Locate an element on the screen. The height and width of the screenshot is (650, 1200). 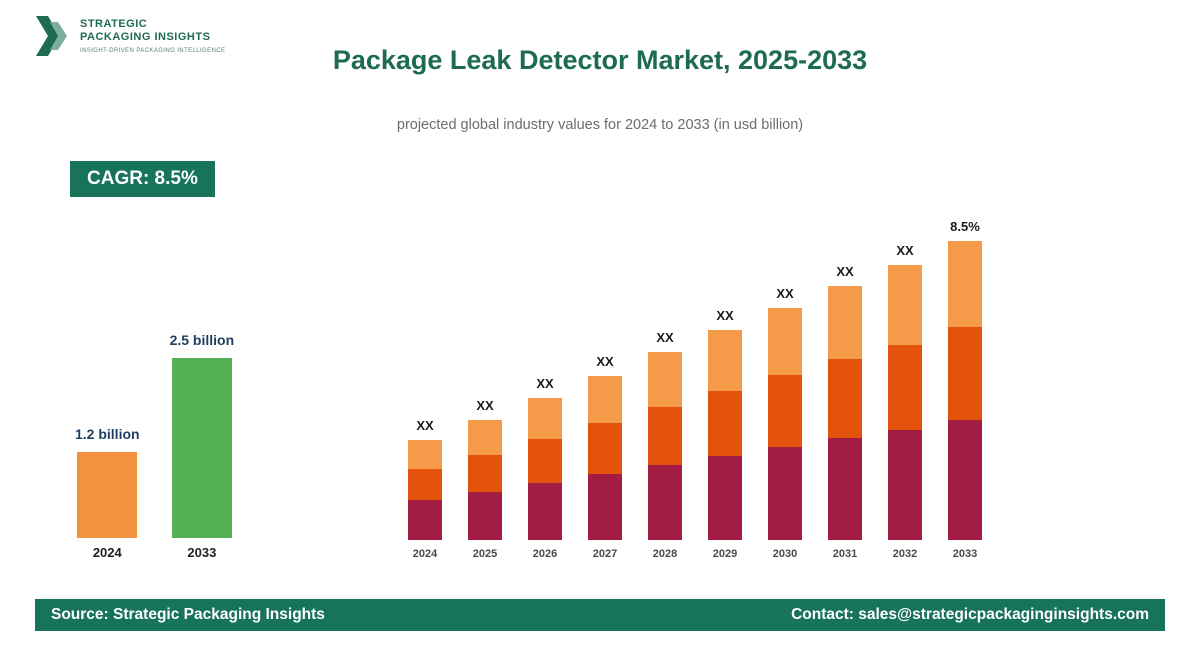
brand-name-line1: STRATEGIC is located at coordinates (114, 24).